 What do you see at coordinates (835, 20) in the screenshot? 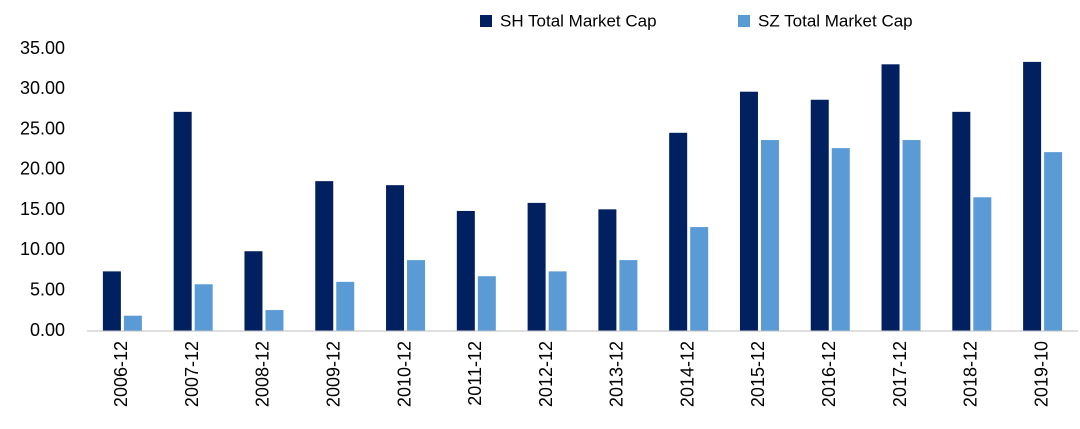
I see `legend-label: SZ Total Market Cap` at bounding box center [835, 20].